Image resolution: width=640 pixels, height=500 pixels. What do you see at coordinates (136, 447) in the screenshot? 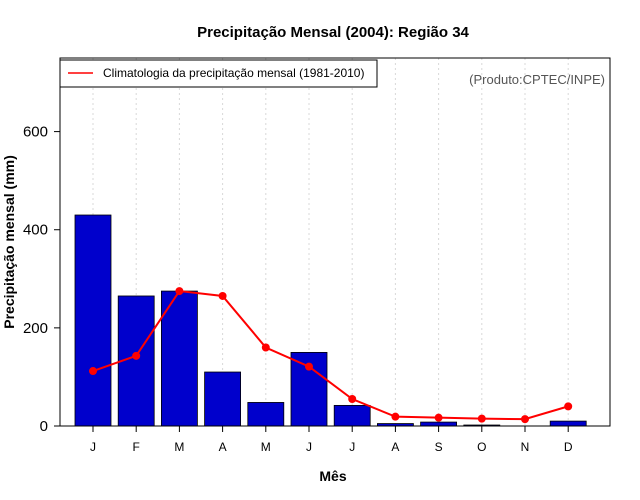
I see `x-tick-label: F` at bounding box center [136, 447].